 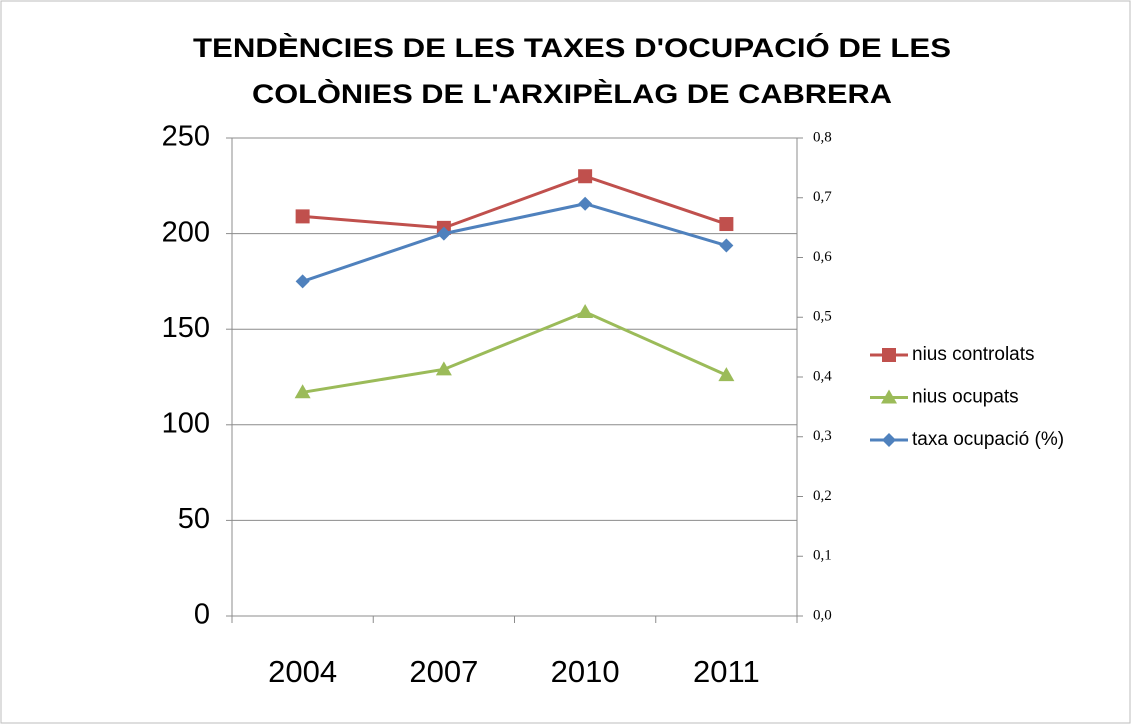 I want to click on y2-tick-label: 0,8, so click(x=822, y=137).